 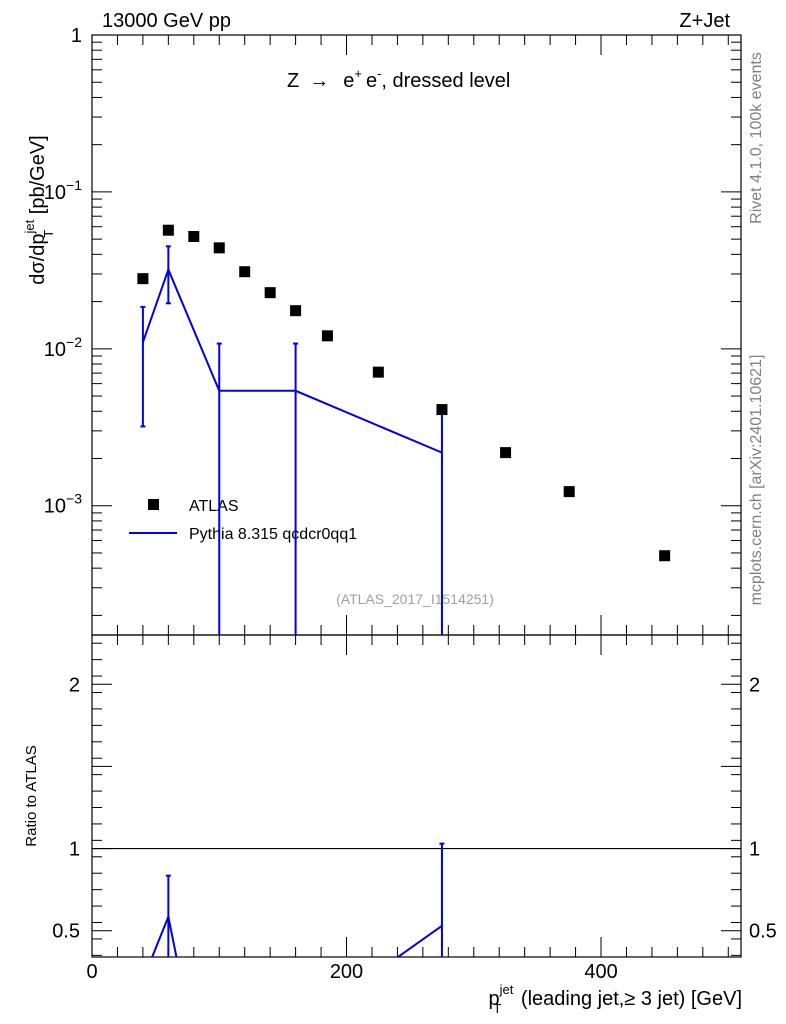 I want to click on ratio-y-tick-label-right: 0.5, so click(x=763, y=932).